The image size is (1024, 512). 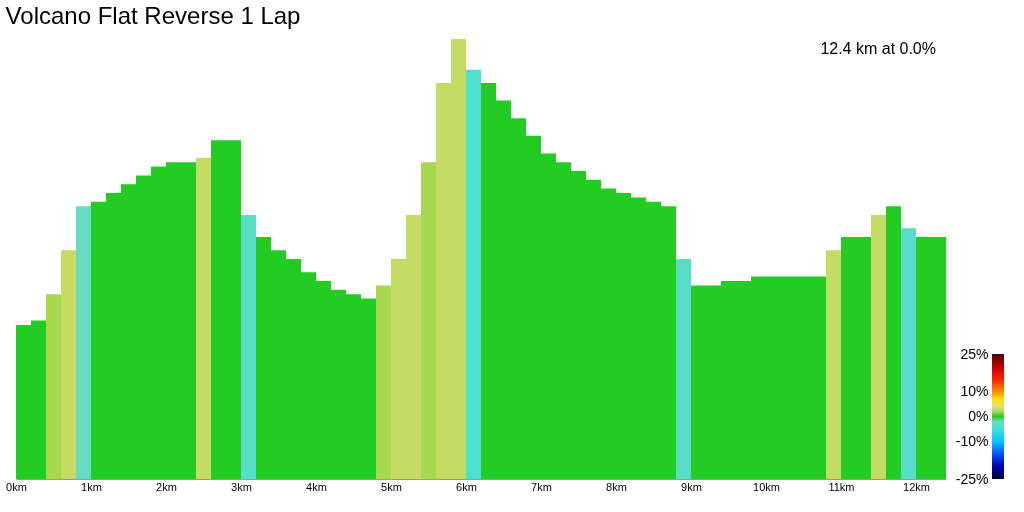 I want to click on x-tick-label: 4km, so click(x=316, y=486).